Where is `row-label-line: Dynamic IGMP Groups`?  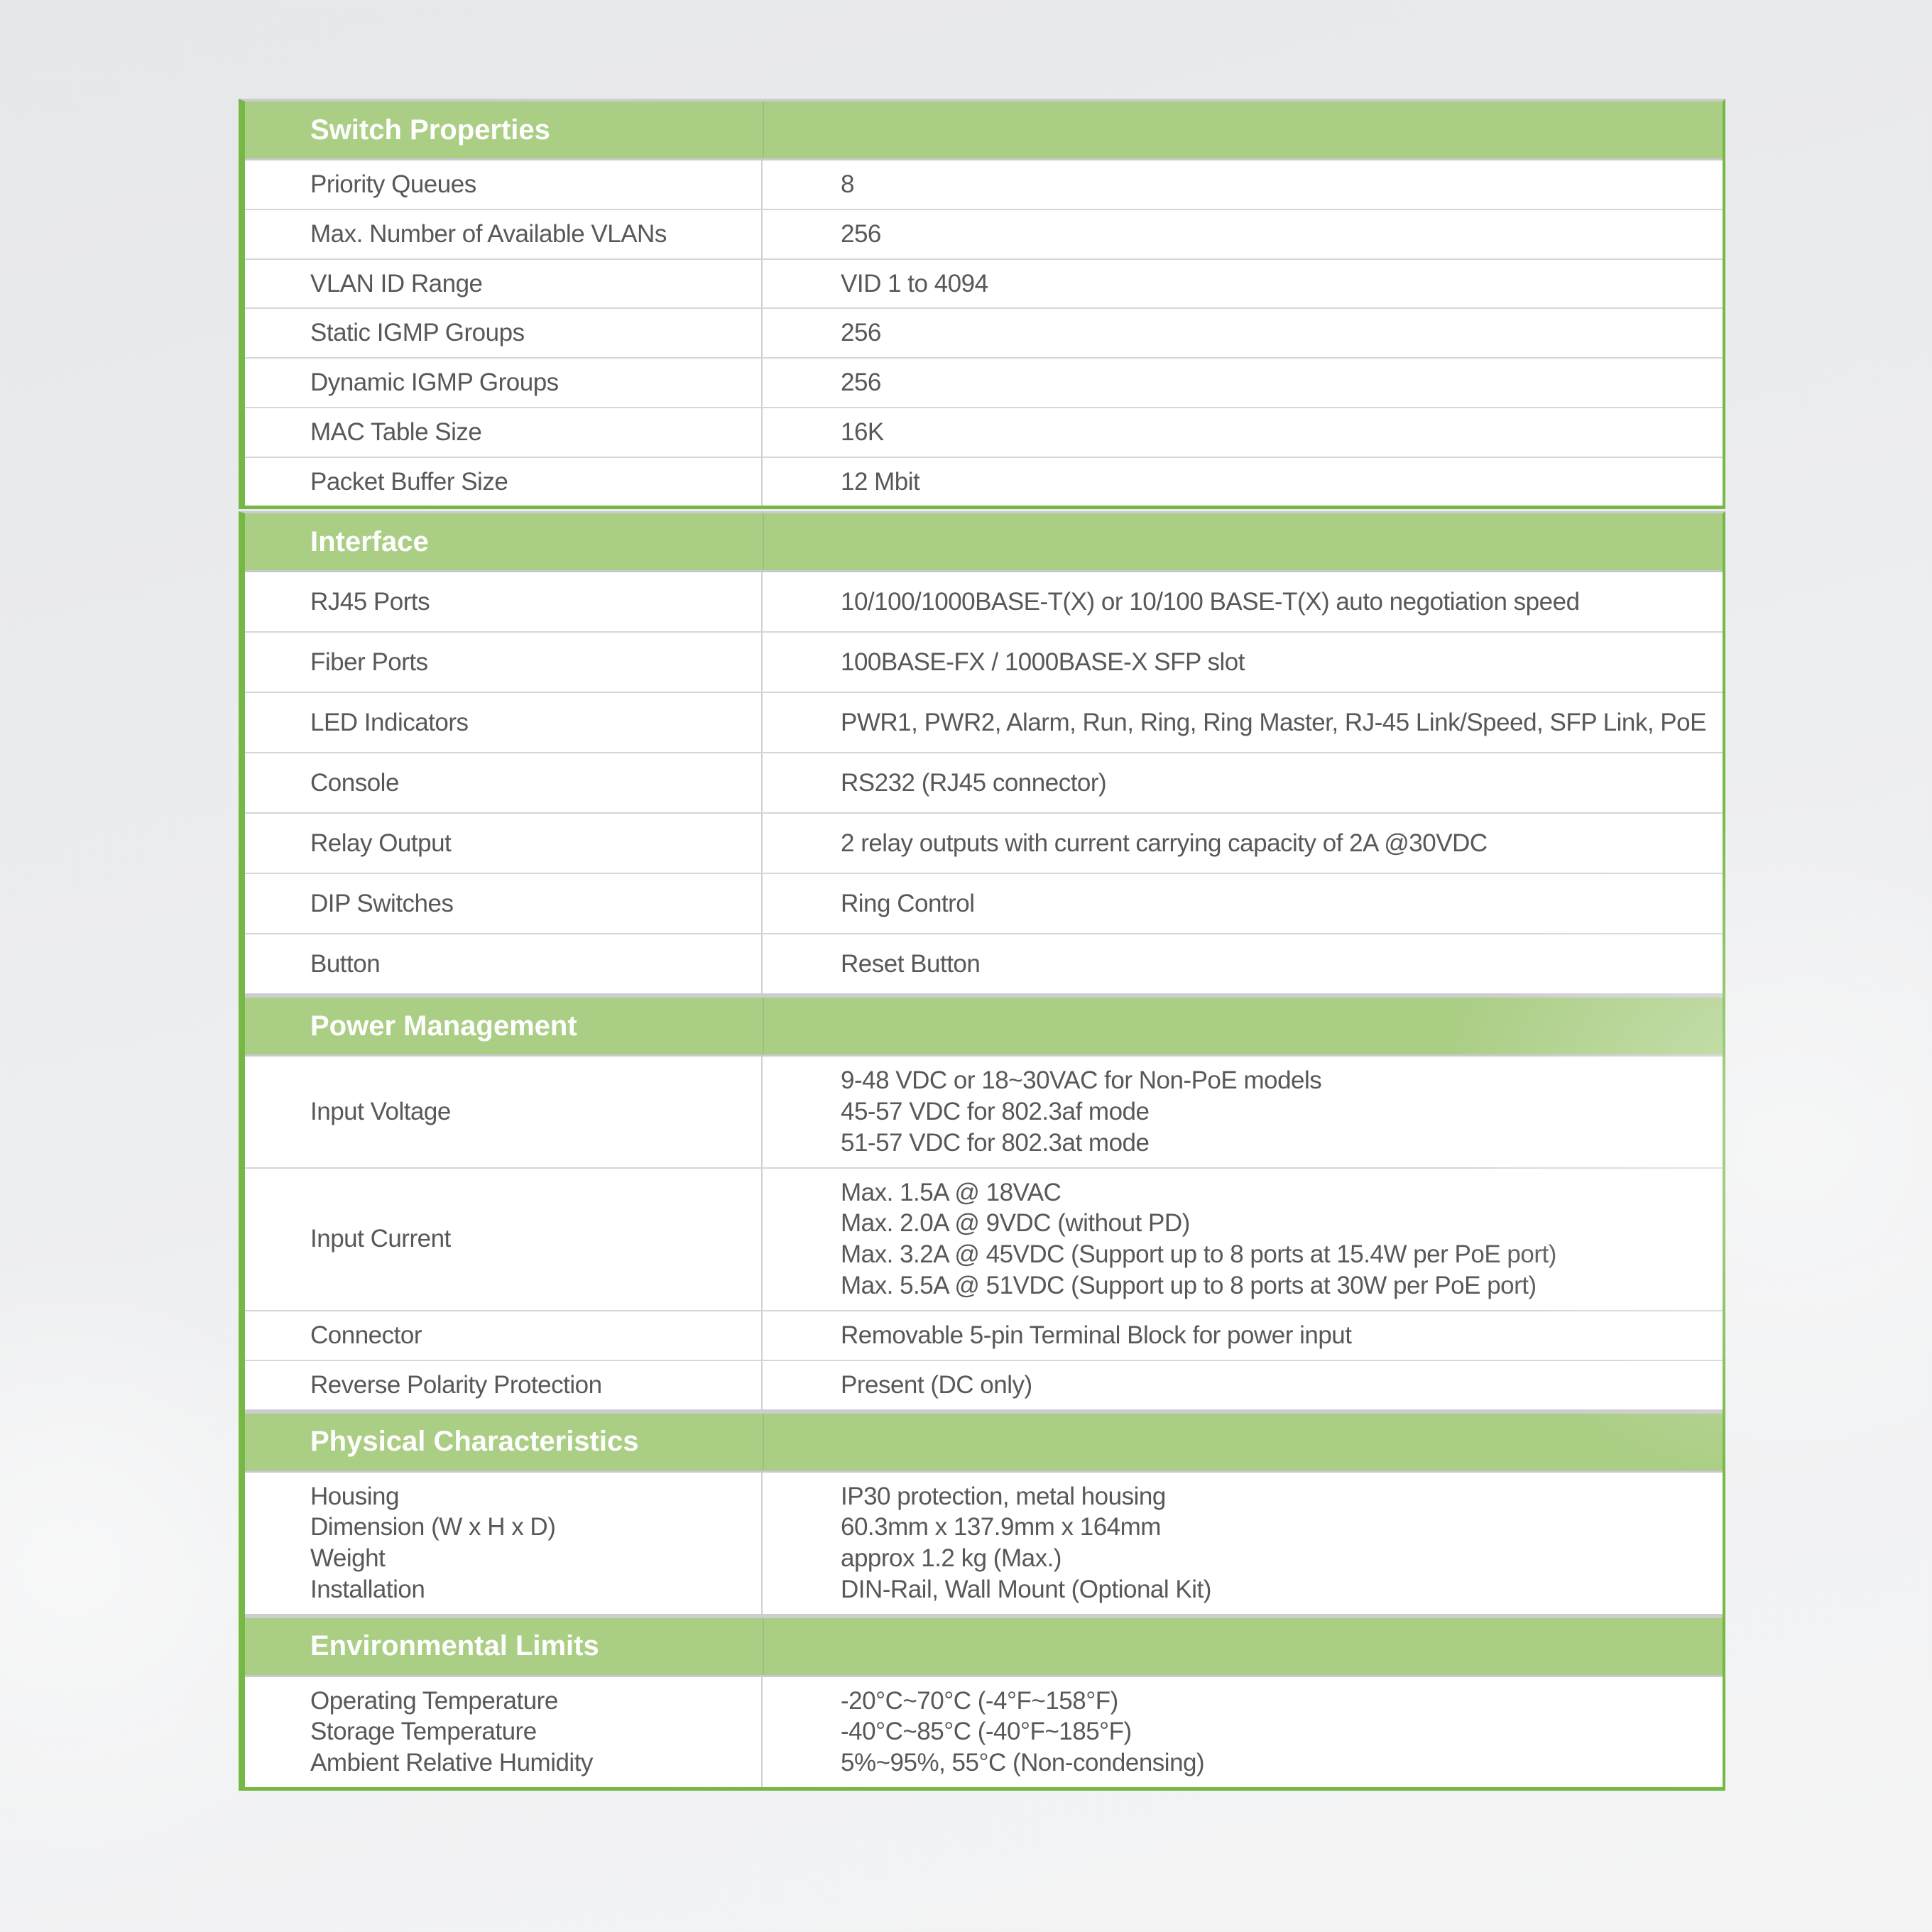
row-label-line: Dynamic IGMP Groups is located at coordinates (434, 382).